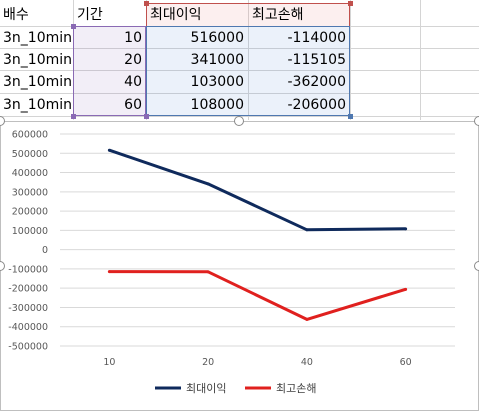 The image size is (479, 411). I want to click on y-tick-label: -100000, so click(28, 269).